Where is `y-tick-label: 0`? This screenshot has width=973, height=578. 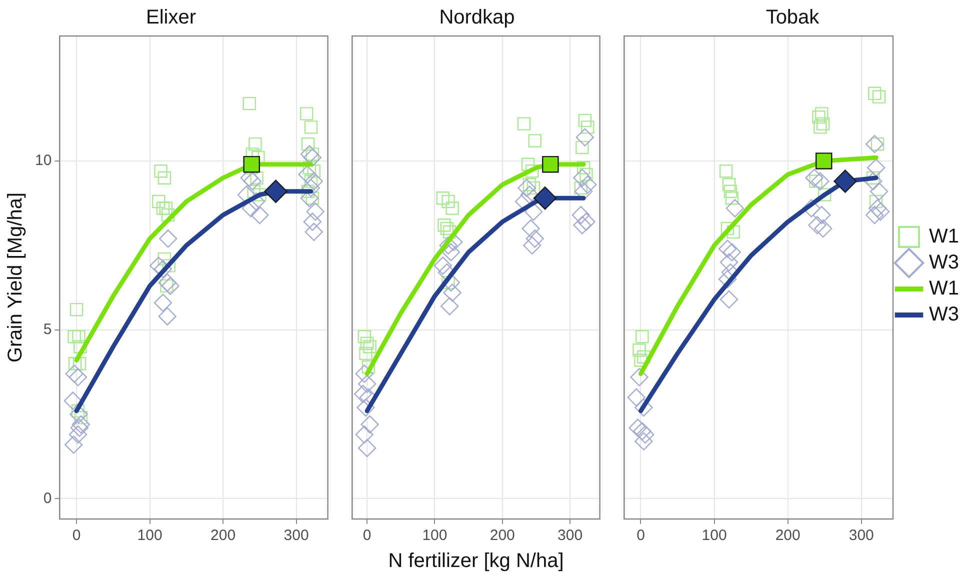
y-tick-label: 0 is located at coordinates (47, 498).